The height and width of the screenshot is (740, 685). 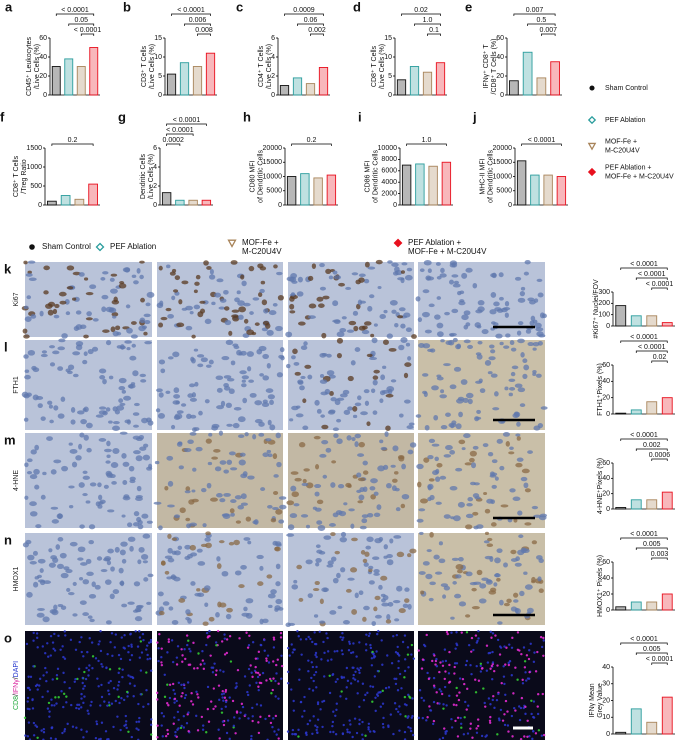 I want to click on row-label: FTH1, so click(x=16, y=385).